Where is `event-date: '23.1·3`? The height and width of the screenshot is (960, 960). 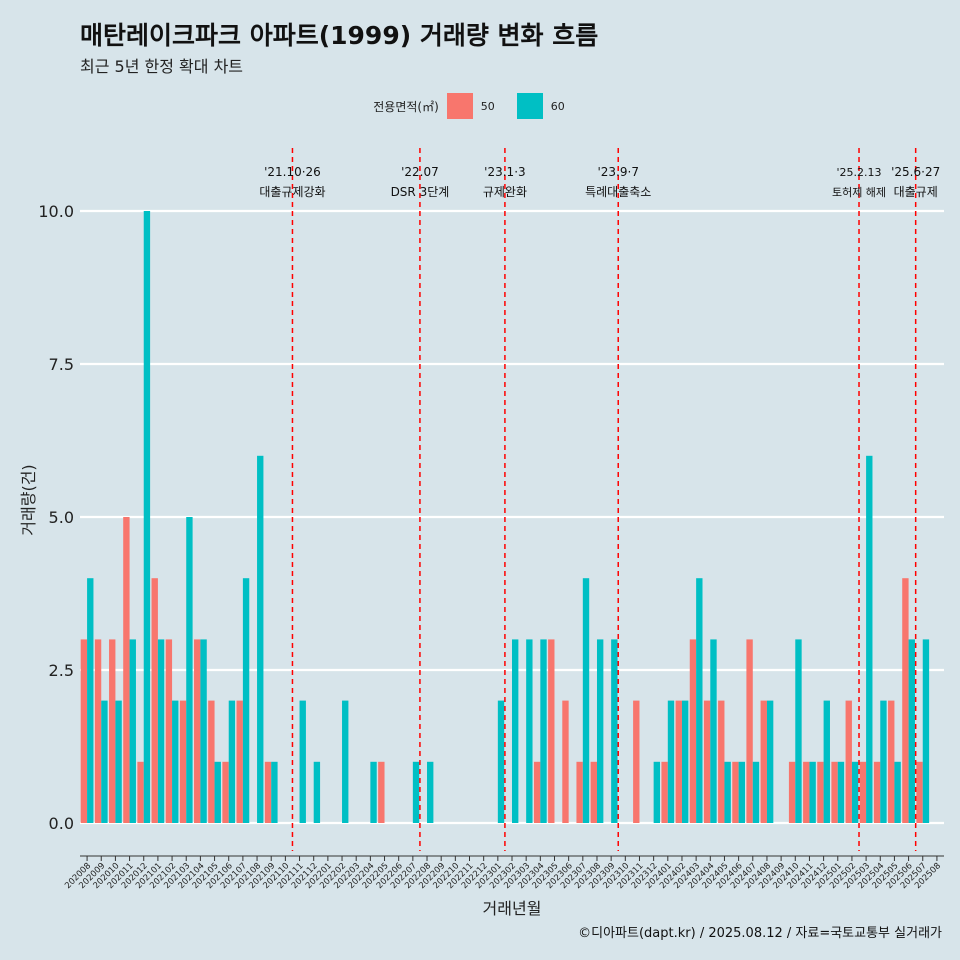
event-date: '23.1·3 is located at coordinates (504, 172).